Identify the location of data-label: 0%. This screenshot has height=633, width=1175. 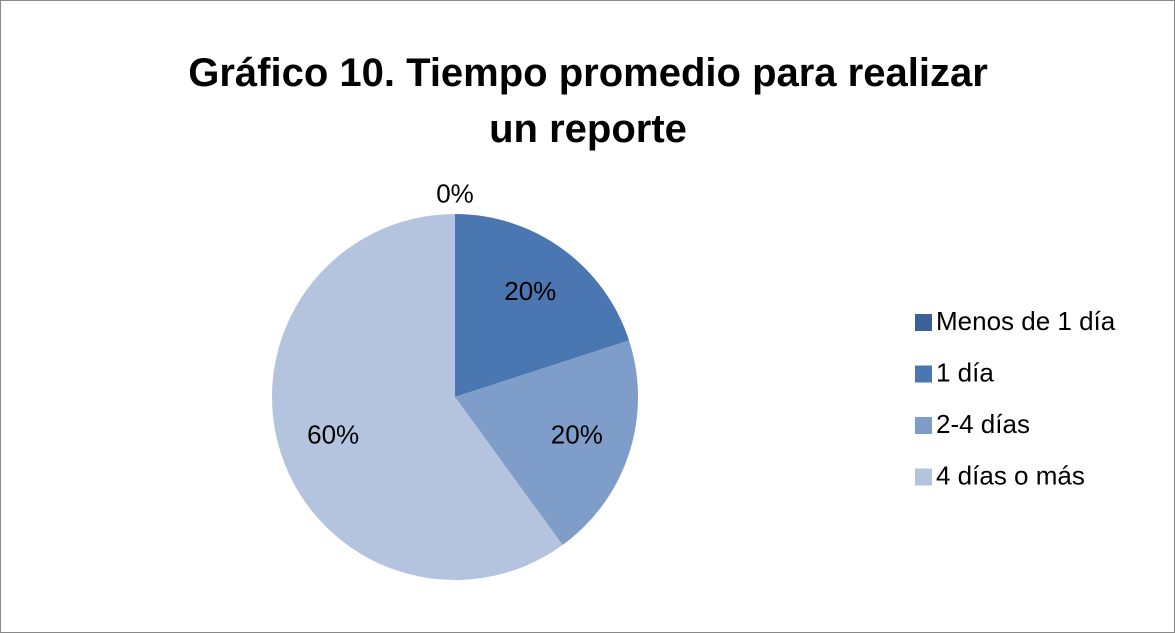
(455, 194).